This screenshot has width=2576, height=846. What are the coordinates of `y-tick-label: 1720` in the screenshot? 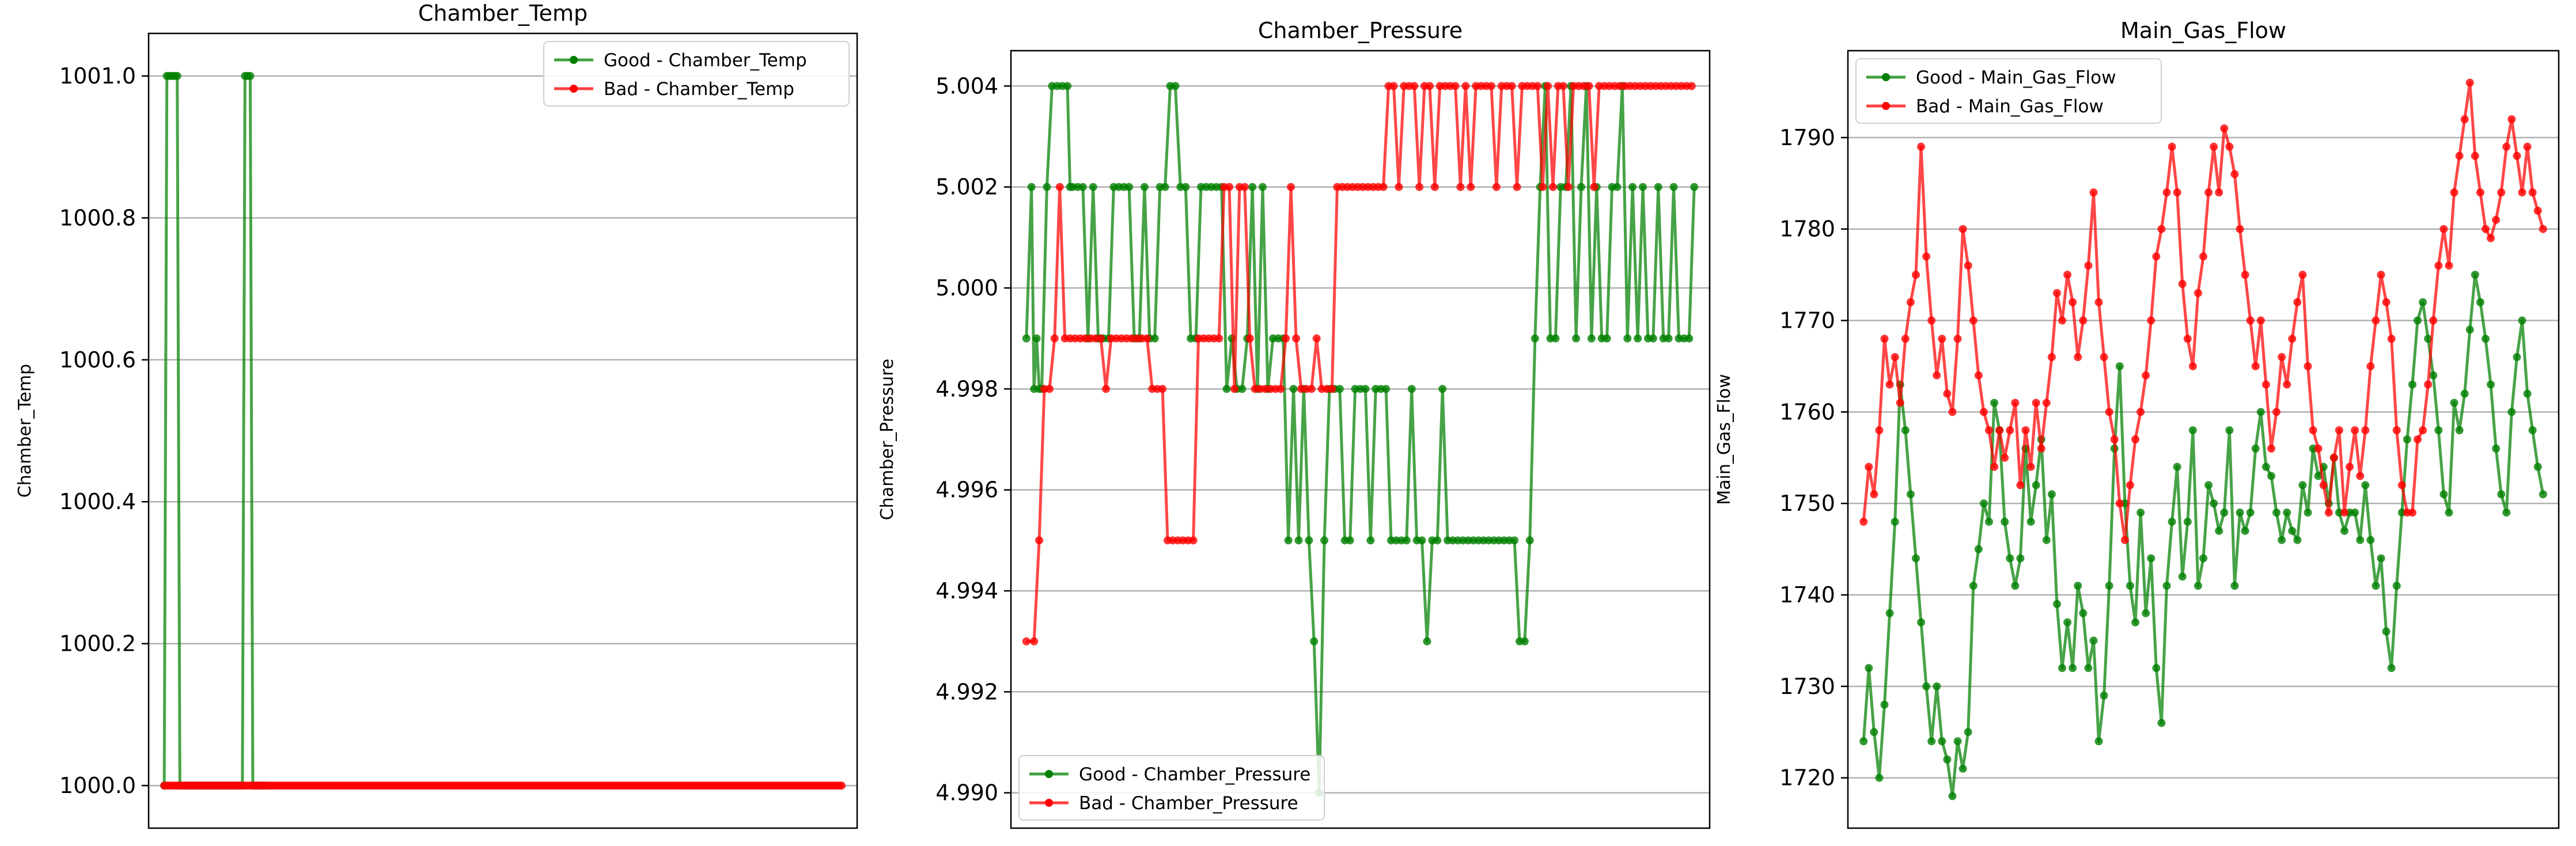 It's located at (1807, 778).